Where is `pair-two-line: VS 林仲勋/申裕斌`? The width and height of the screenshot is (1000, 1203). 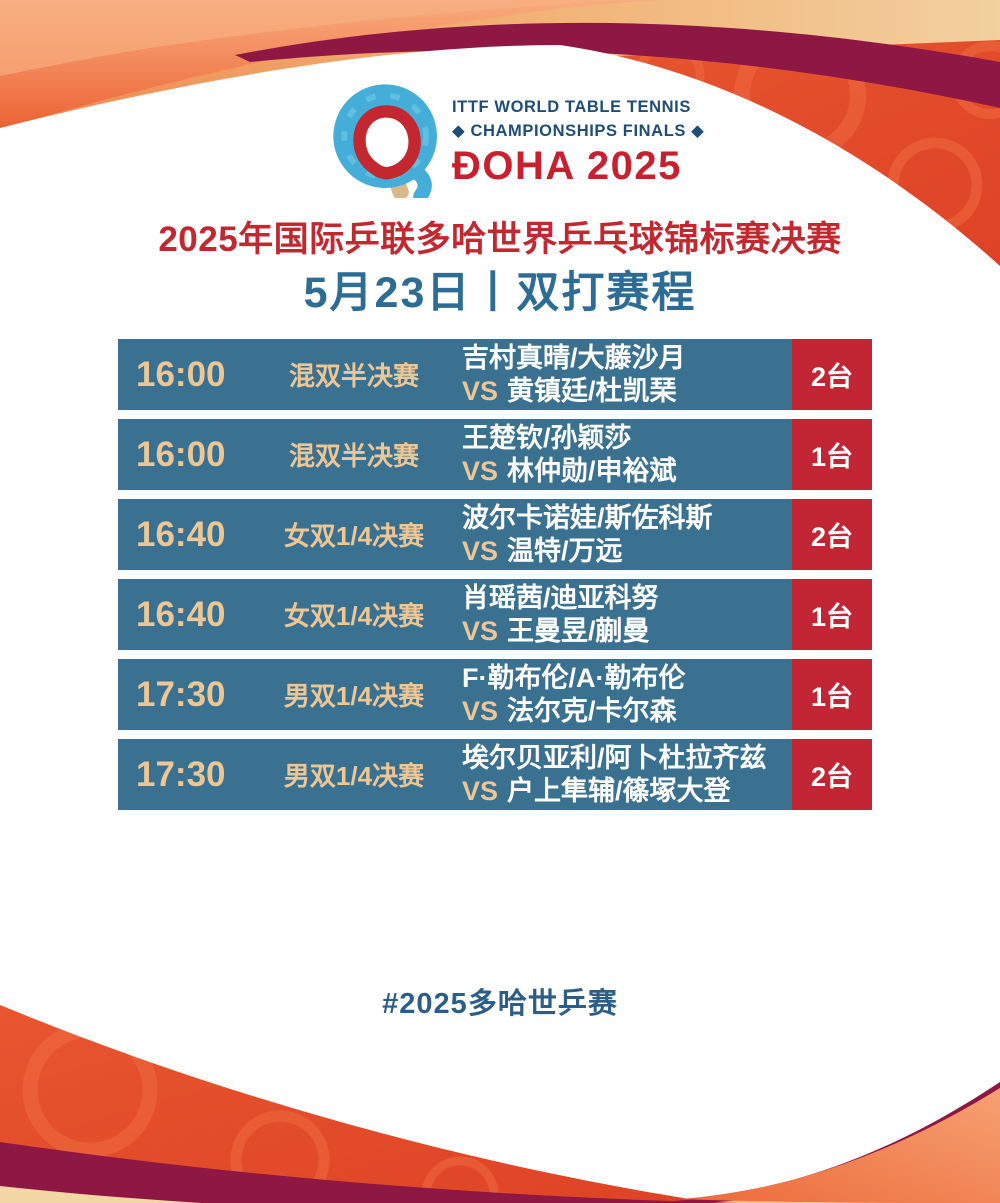 pair-two-line: VS 林仲勋/申裕斌 is located at coordinates (569, 471).